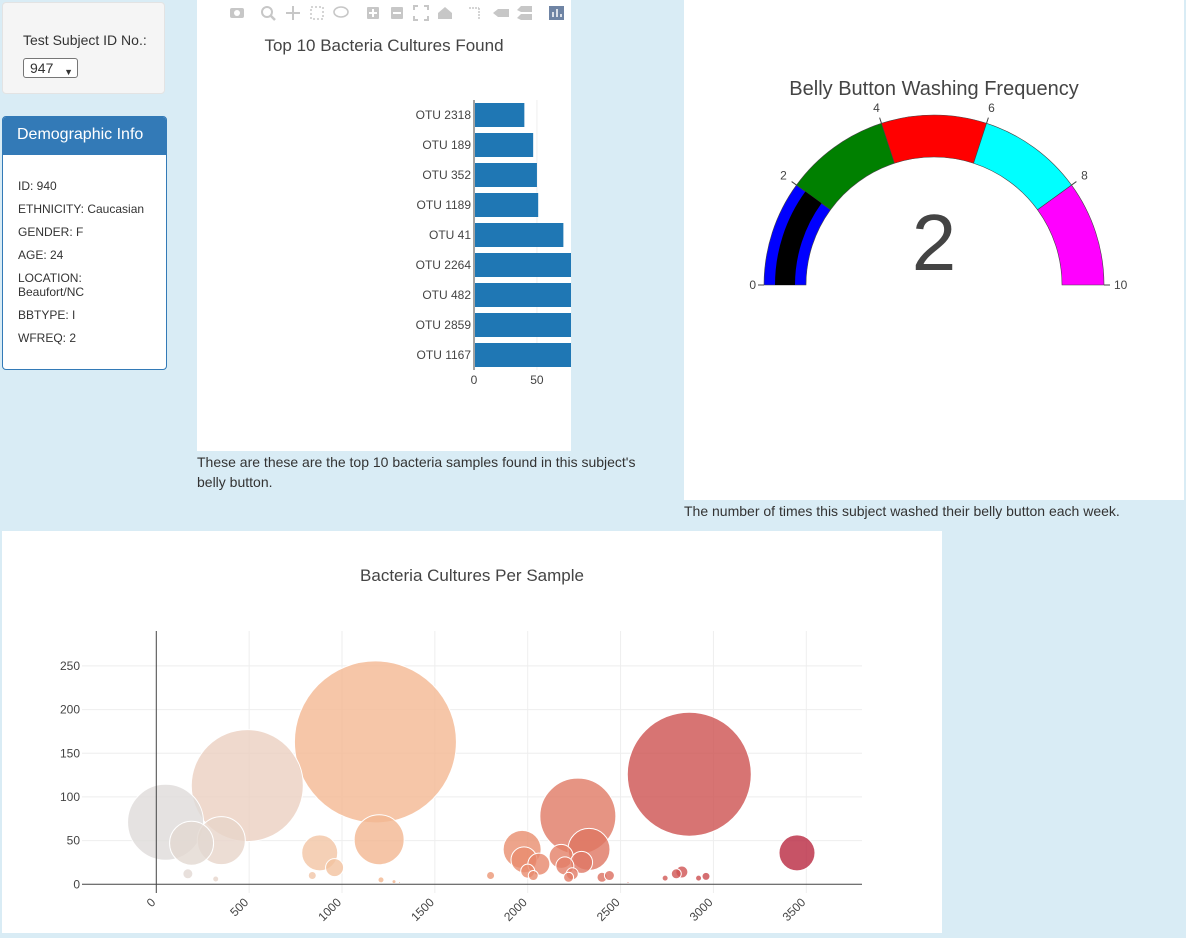 This screenshot has height=938, width=1186. I want to click on bar-category-label: OTU 1167, so click(444, 355).